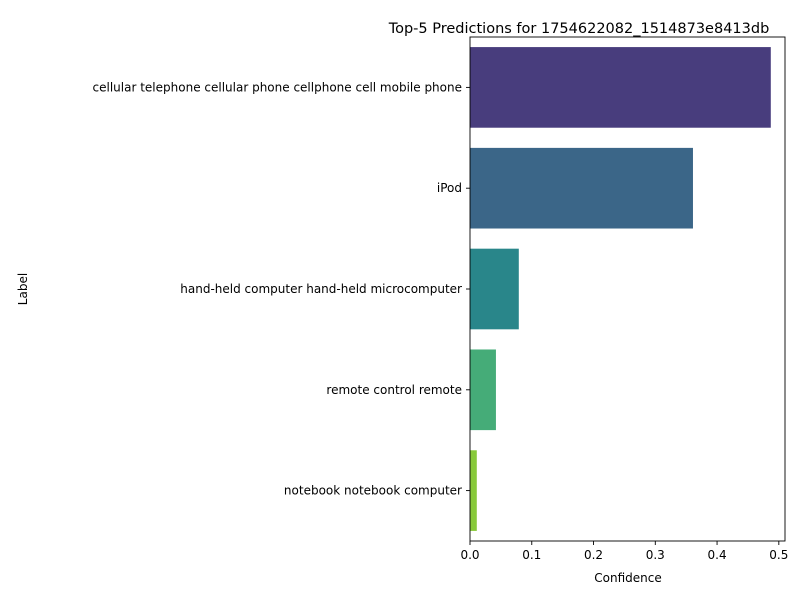 The width and height of the screenshot is (800, 600). What do you see at coordinates (469, 555) in the screenshot?
I see `x-tick-label: 0.0` at bounding box center [469, 555].